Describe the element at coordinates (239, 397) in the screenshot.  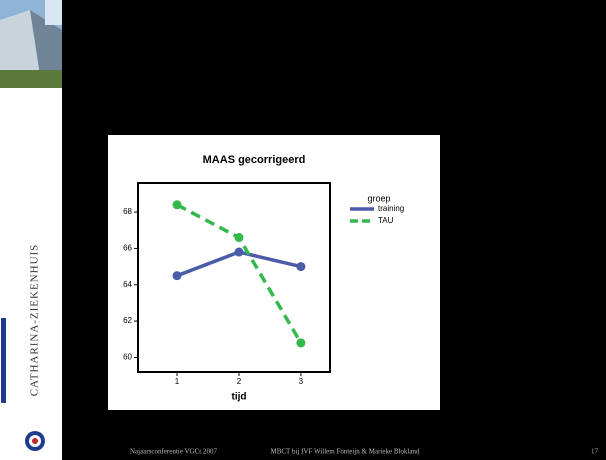
I see `x-axis-label: tijd` at that location.